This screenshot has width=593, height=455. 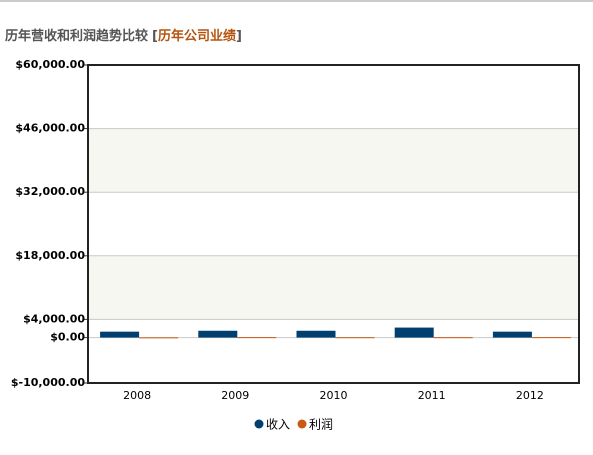 I want to click on y-tick-label: $60,000.00, so click(x=50, y=64).